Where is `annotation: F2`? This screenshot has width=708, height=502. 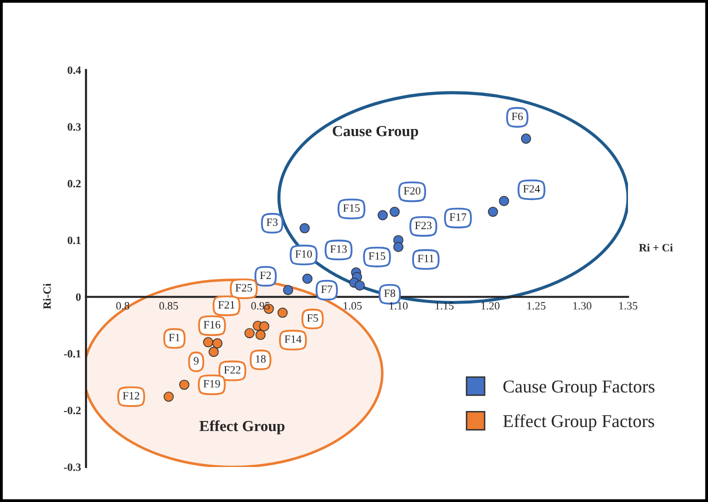 annotation: F2 is located at coordinates (265, 275).